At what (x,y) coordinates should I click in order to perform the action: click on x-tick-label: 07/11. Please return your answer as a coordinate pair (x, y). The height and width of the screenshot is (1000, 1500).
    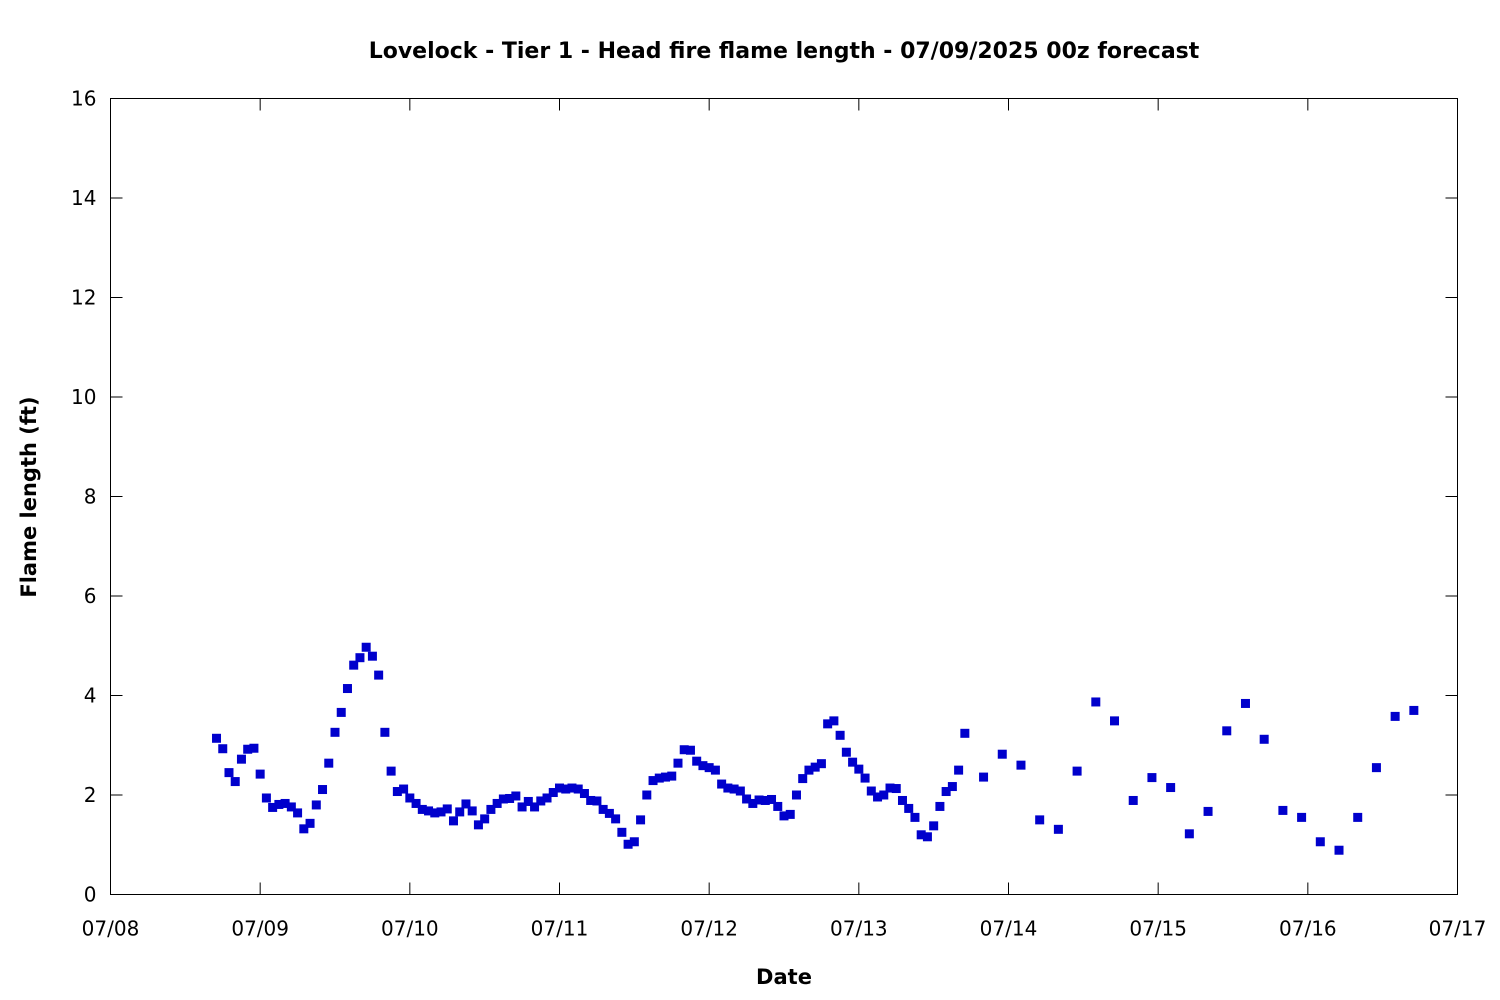
    Looking at the image, I should click on (560, 929).